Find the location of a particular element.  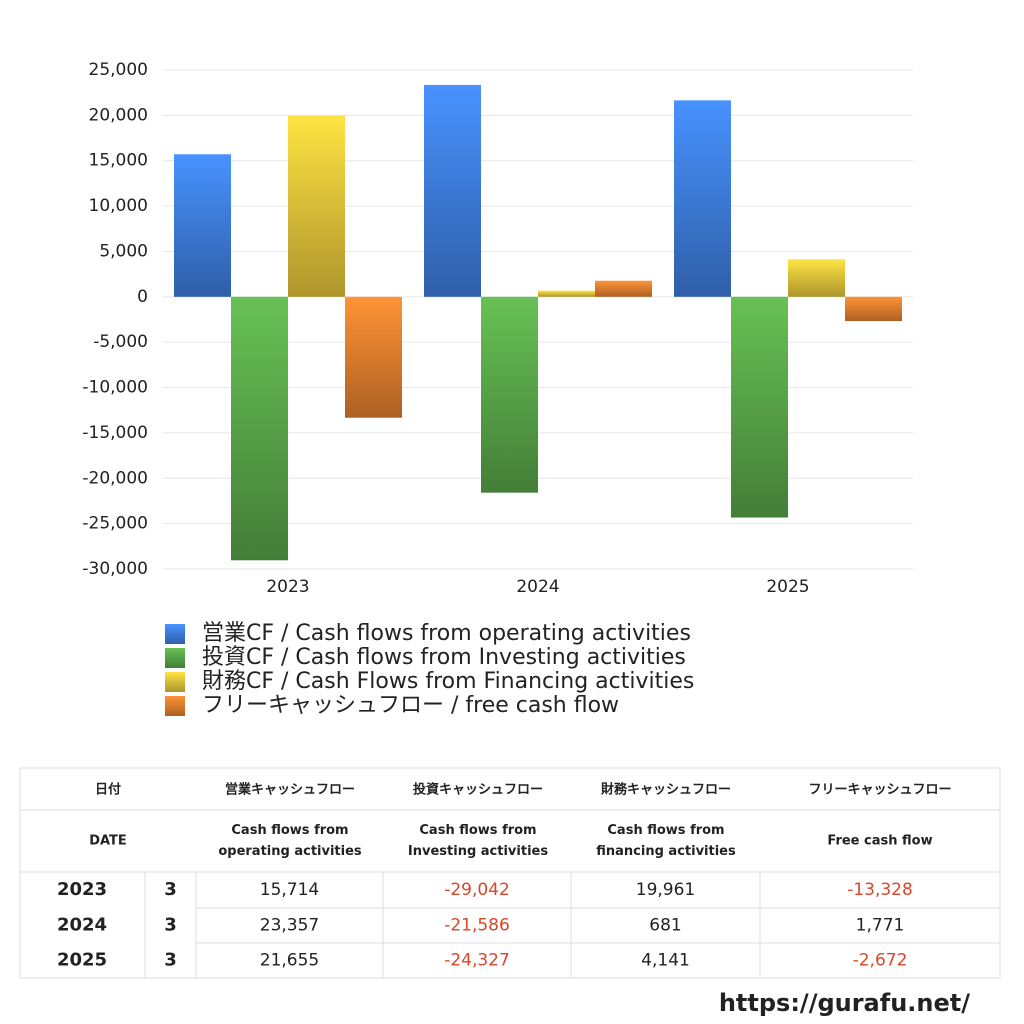

table-cell: 2023 is located at coordinates (82, 889).